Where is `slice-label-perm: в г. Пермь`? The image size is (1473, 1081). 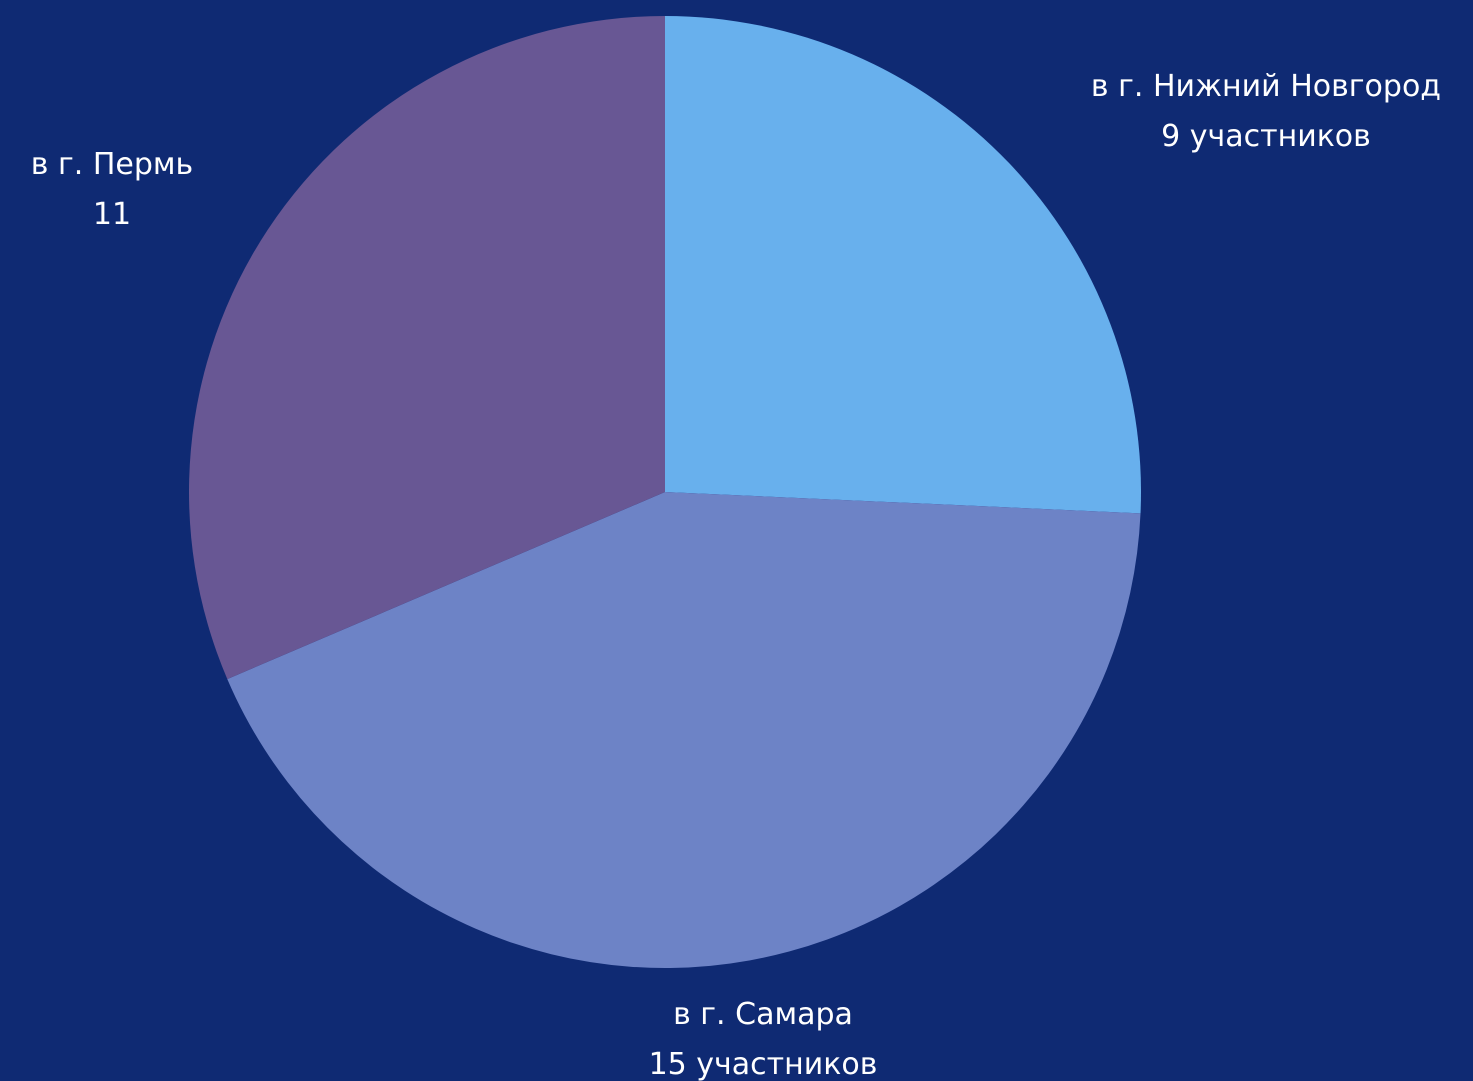
slice-label-perm: в г. Пермь is located at coordinates (112, 164).